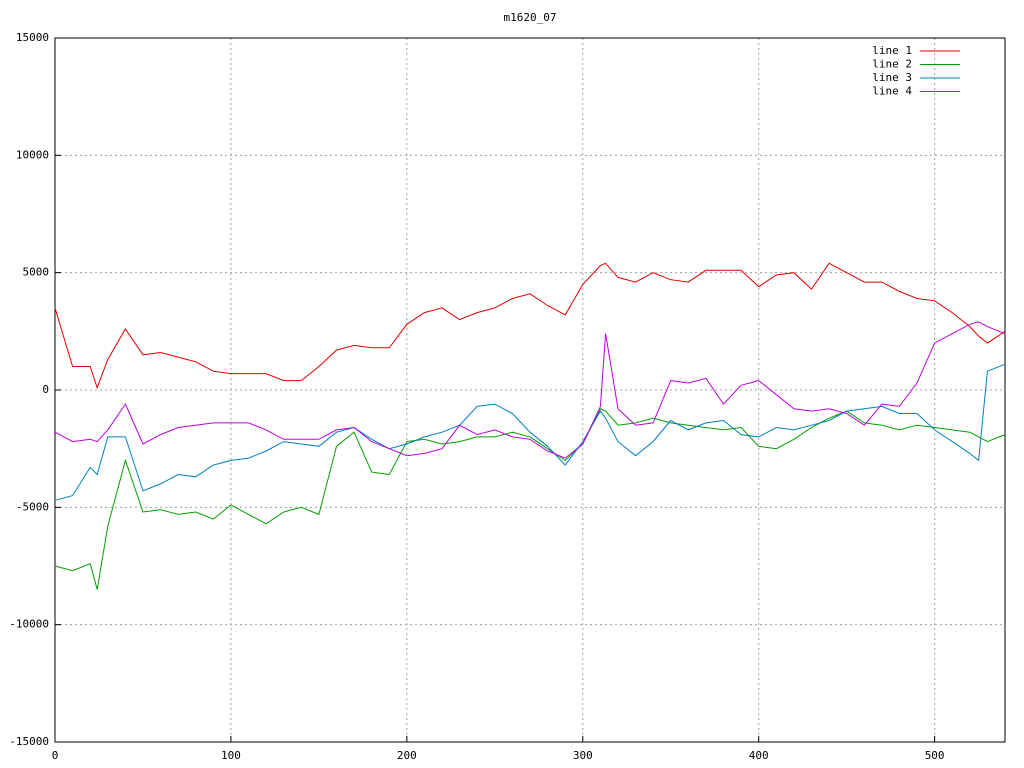 The height and width of the screenshot is (768, 1024). I want to click on y-tick-label: 5000, so click(36, 272).